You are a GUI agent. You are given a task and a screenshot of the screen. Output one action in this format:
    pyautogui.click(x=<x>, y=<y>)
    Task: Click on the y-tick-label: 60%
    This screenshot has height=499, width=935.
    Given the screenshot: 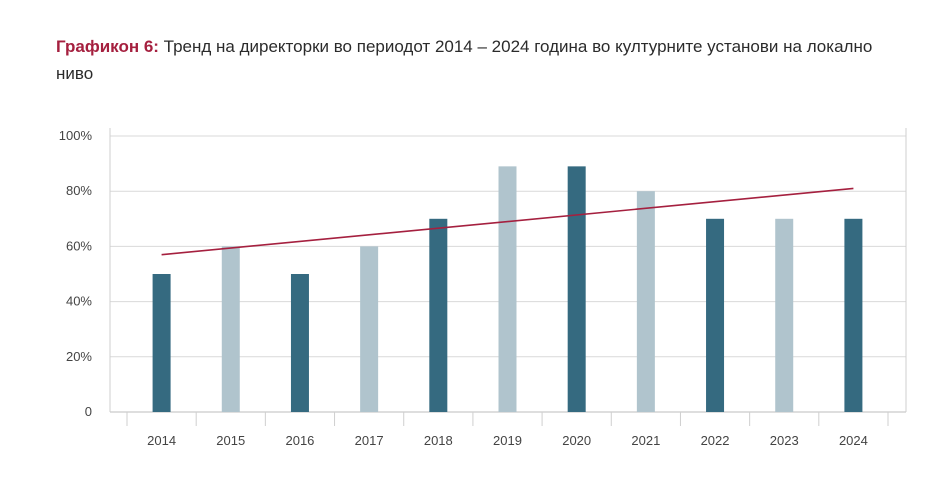 What is the action you would take?
    pyautogui.click(x=79, y=245)
    